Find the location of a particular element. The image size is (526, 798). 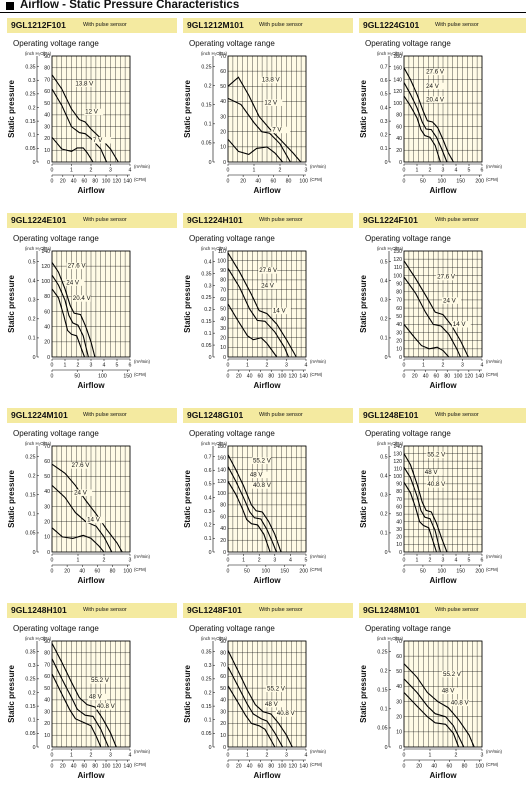

series-label: 13.8 V is located at coordinates (271, 80).